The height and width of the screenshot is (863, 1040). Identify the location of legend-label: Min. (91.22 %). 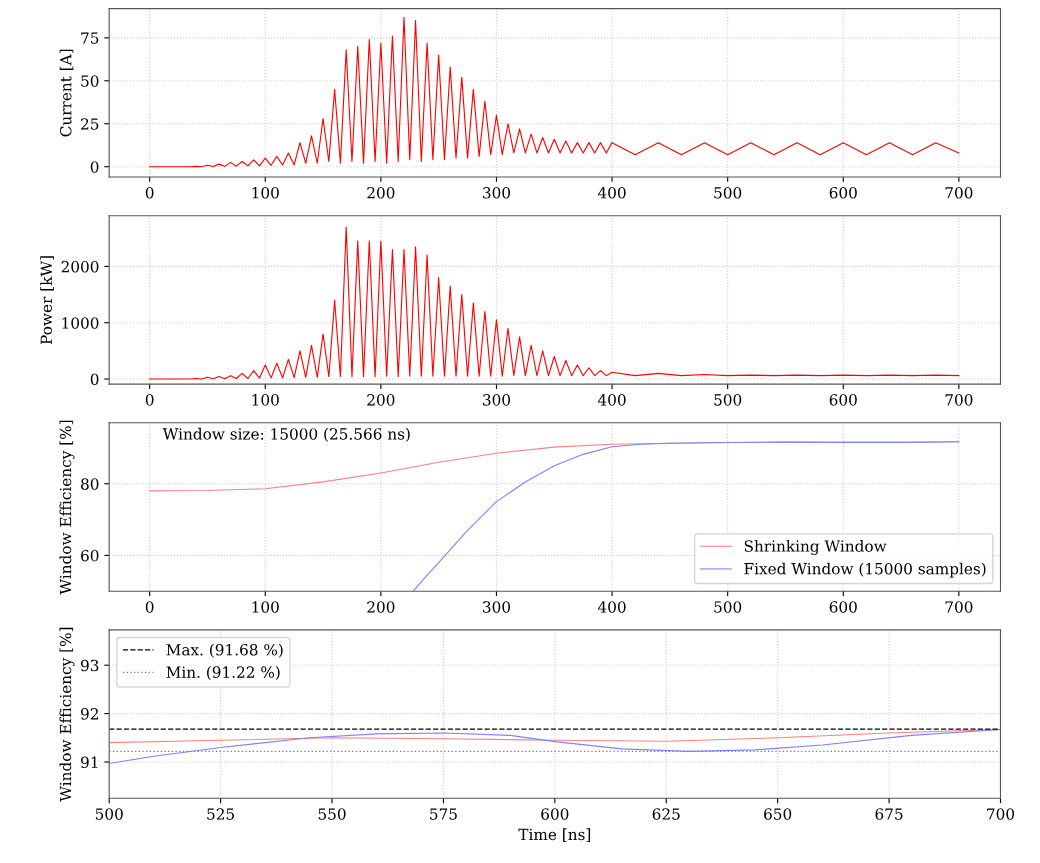
(223, 673).